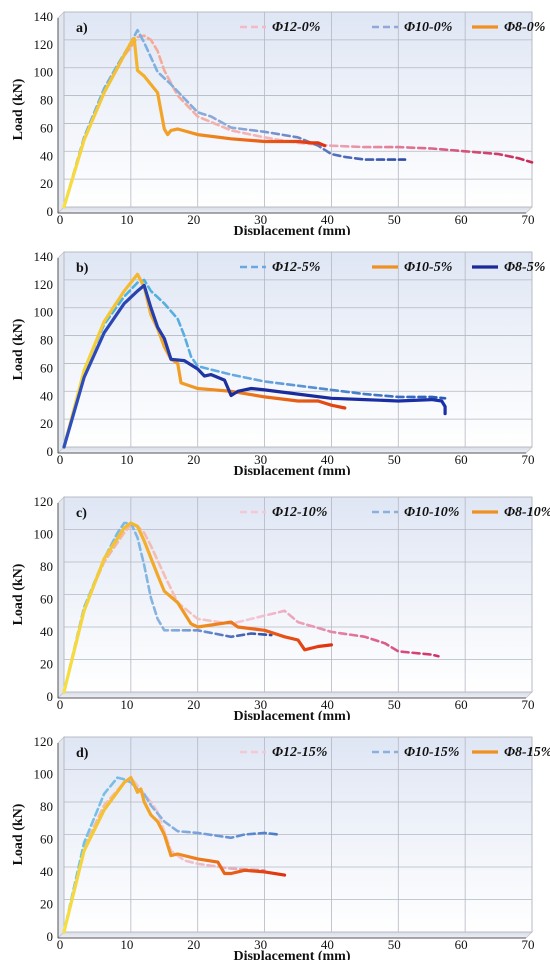  Describe the element at coordinates (428, 27) in the screenshot. I see `legend-entry: Φ10-0%` at that location.